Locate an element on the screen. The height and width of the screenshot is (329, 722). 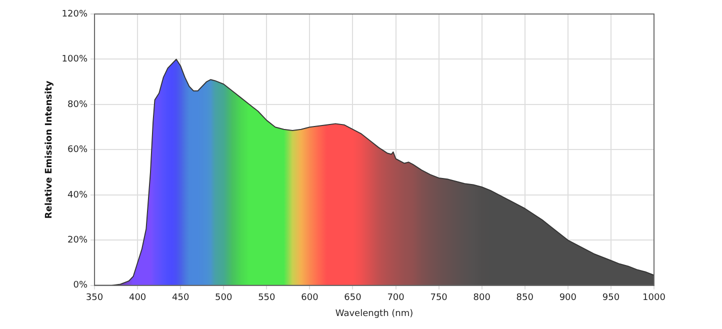
x-tick-label: 400 is located at coordinates (137, 298).